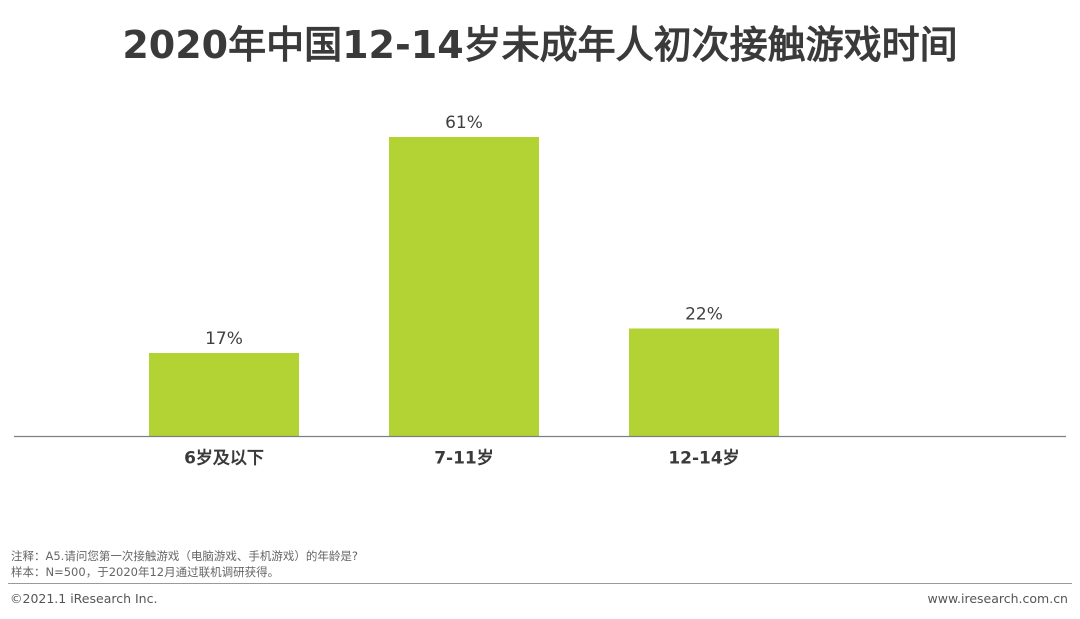 Image resolution: width=1080 pixels, height=619 pixels. I want to click on data-label-category-3: 22%, so click(704, 315).